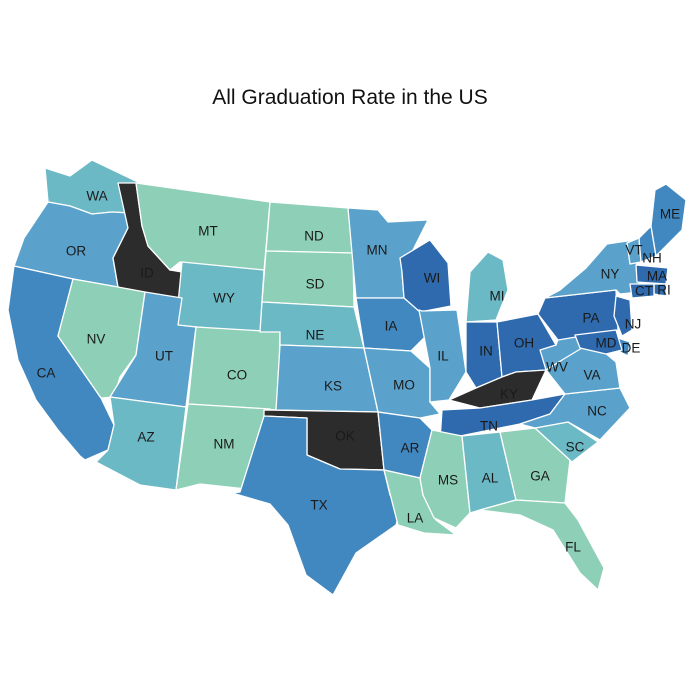 The image size is (700, 700). I want to click on state-label-tn: TN, so click(489, 426).